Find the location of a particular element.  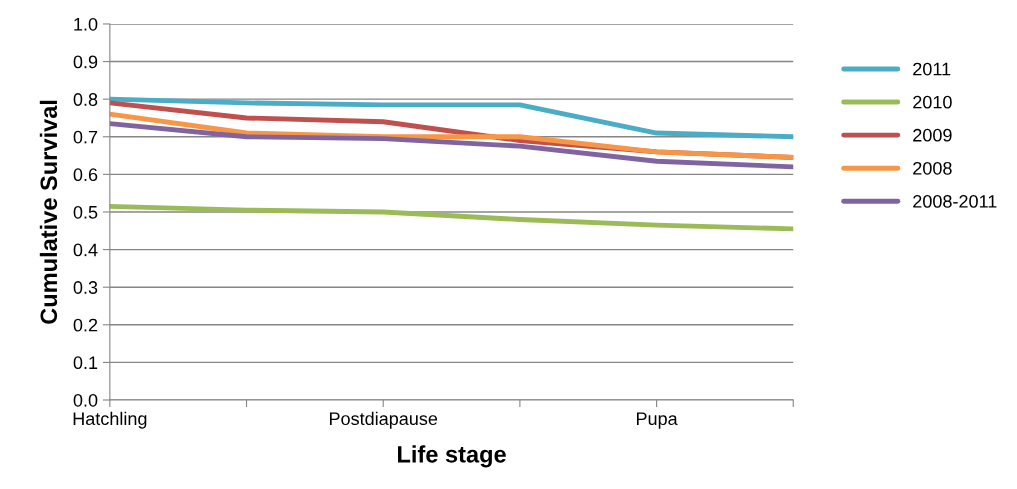

legend-label: 2011 is located at coordinates (932, 69).